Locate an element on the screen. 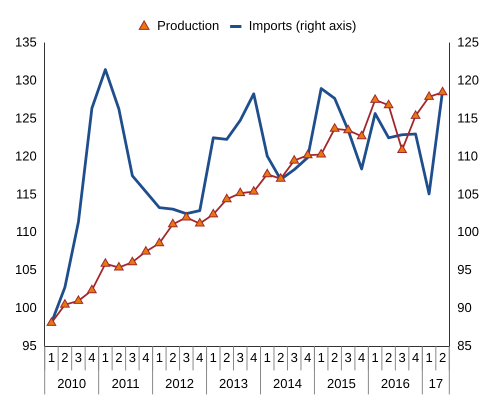 The image size is (494, 406). y2-tick-label: 115 is located at coordinates (467, 118).